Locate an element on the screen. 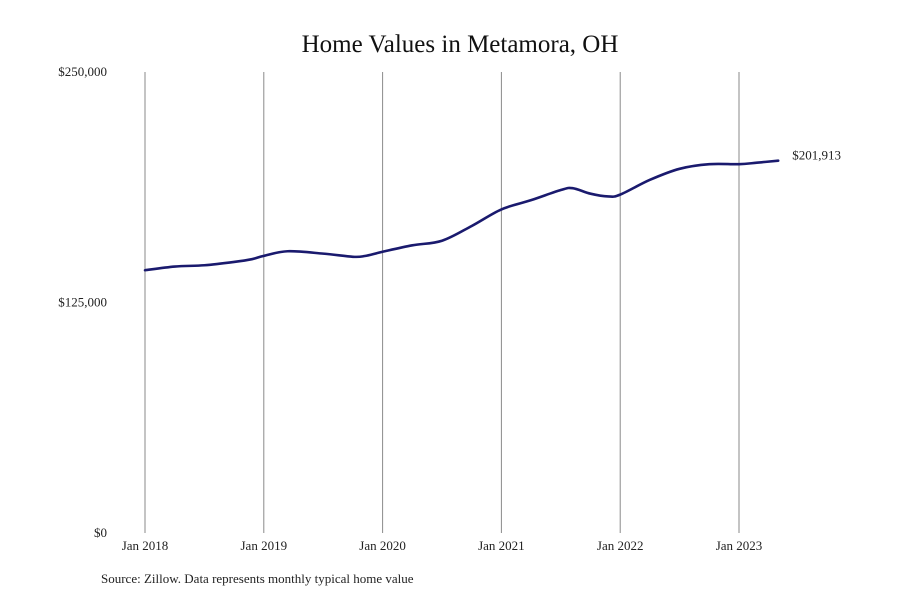 The width and height of the screenshot is (900, 600). x-tick-label: Jan 2023 is located at coordinates (739, 545).